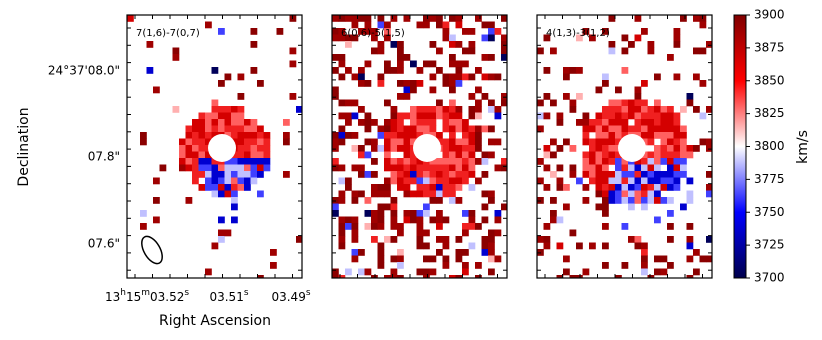  I want to click on colorbar-tick-label: 3900, so click(769, 15).